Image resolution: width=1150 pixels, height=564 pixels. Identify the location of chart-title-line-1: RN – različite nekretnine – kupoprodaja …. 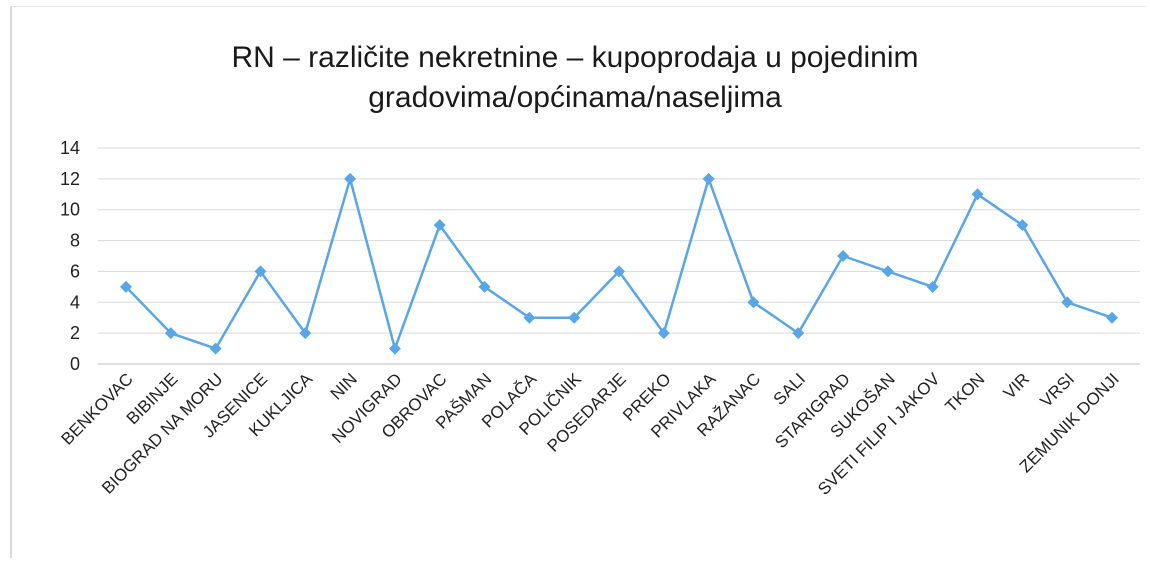
(575, 57).